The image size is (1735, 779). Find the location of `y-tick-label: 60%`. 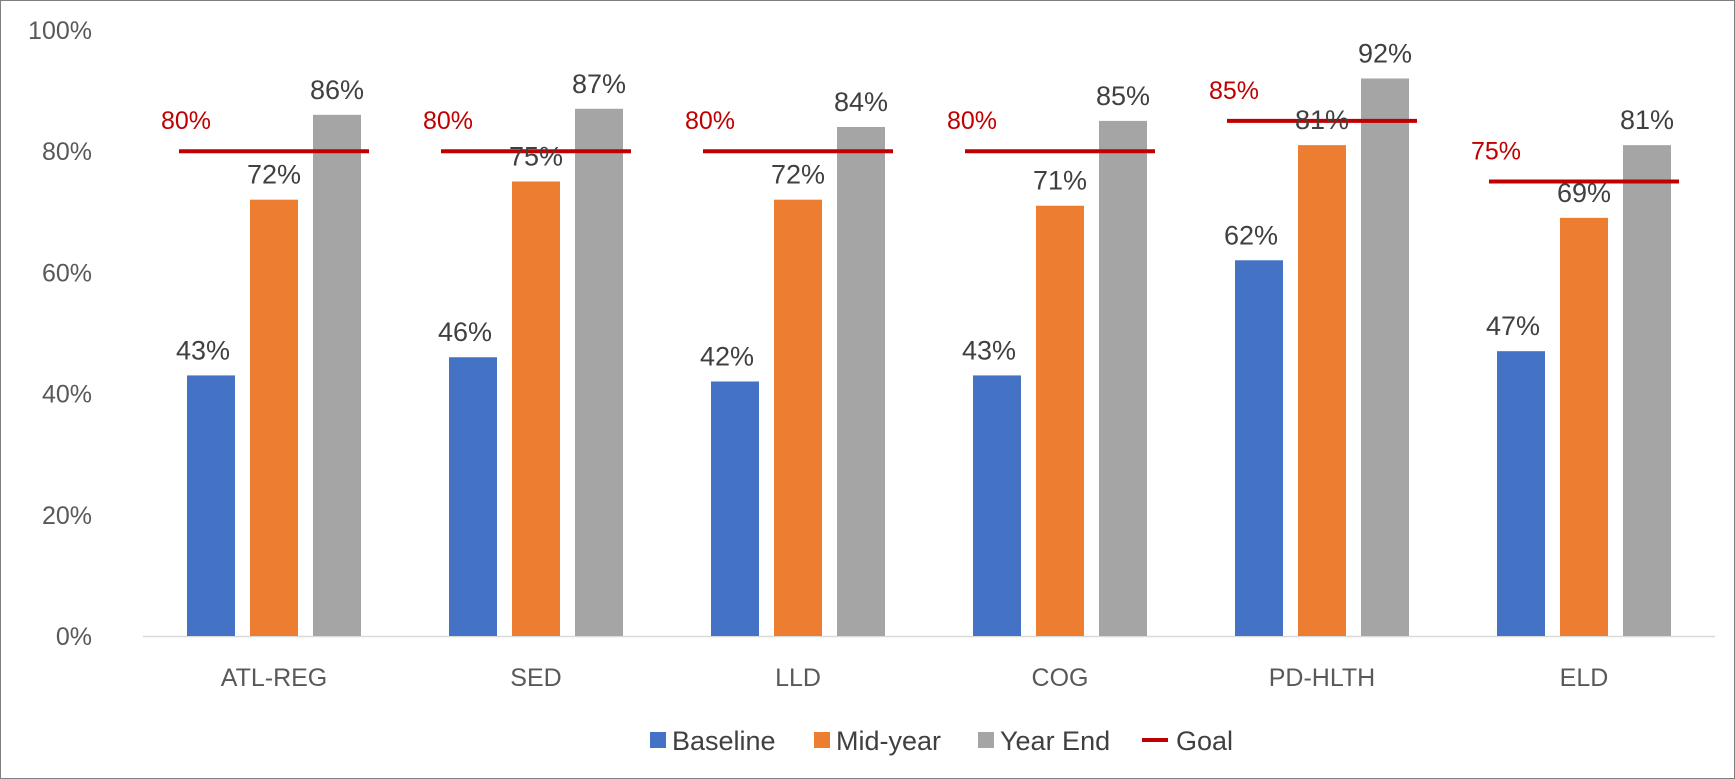

y-tick-label: 60% is located at coordinates (67, 273).